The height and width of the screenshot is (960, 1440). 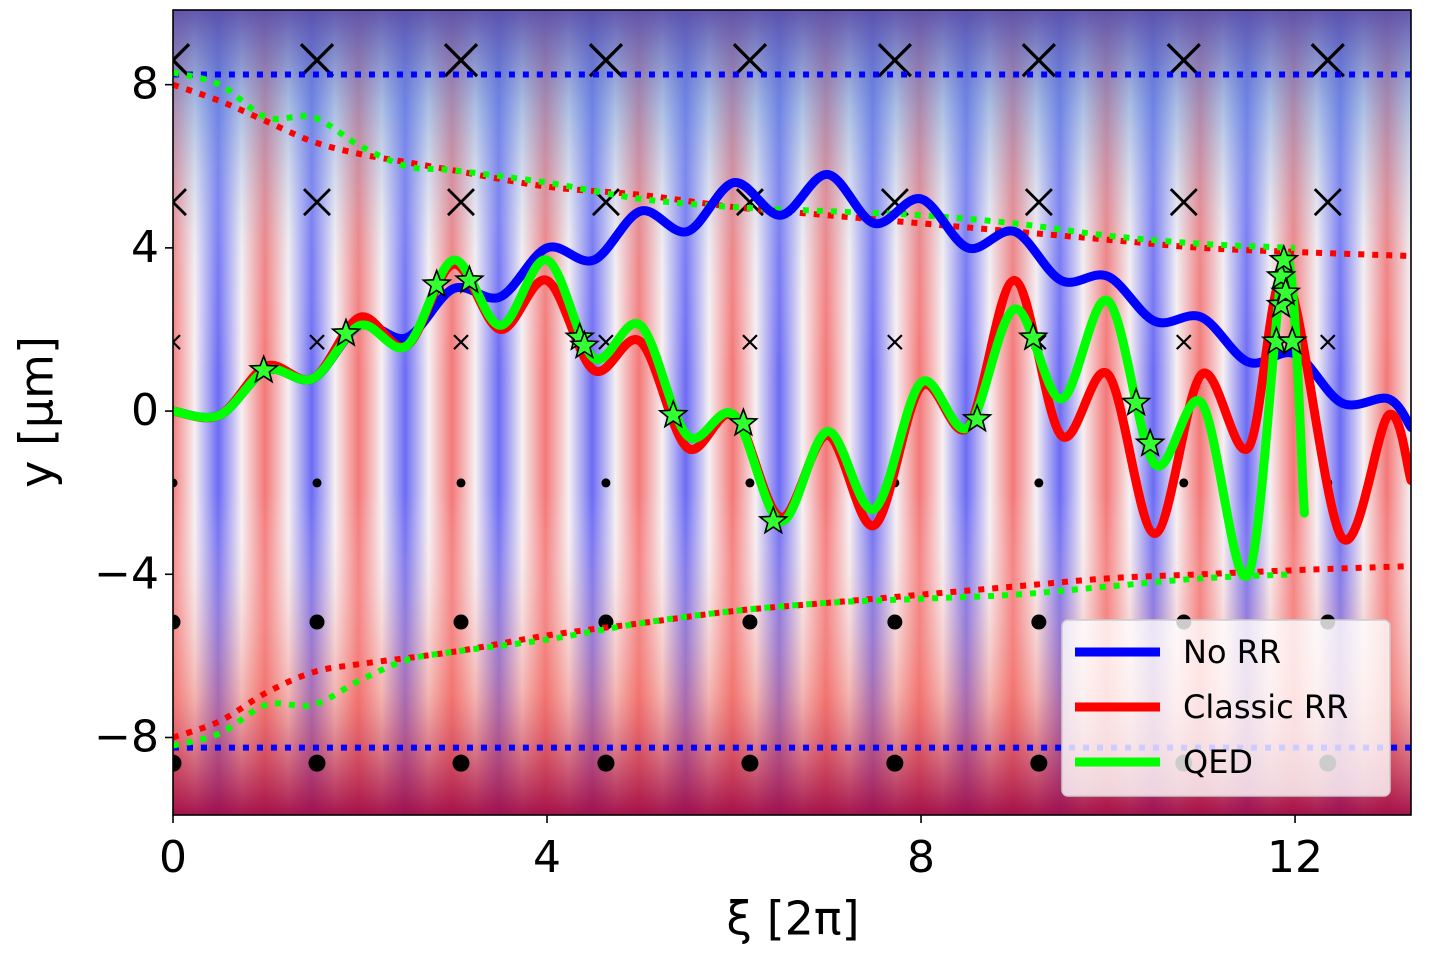 What do you see at coordinates (1295, 857) in the screenshot?
I see `x-tick-label: 12` at bounding box center [1295, 857].